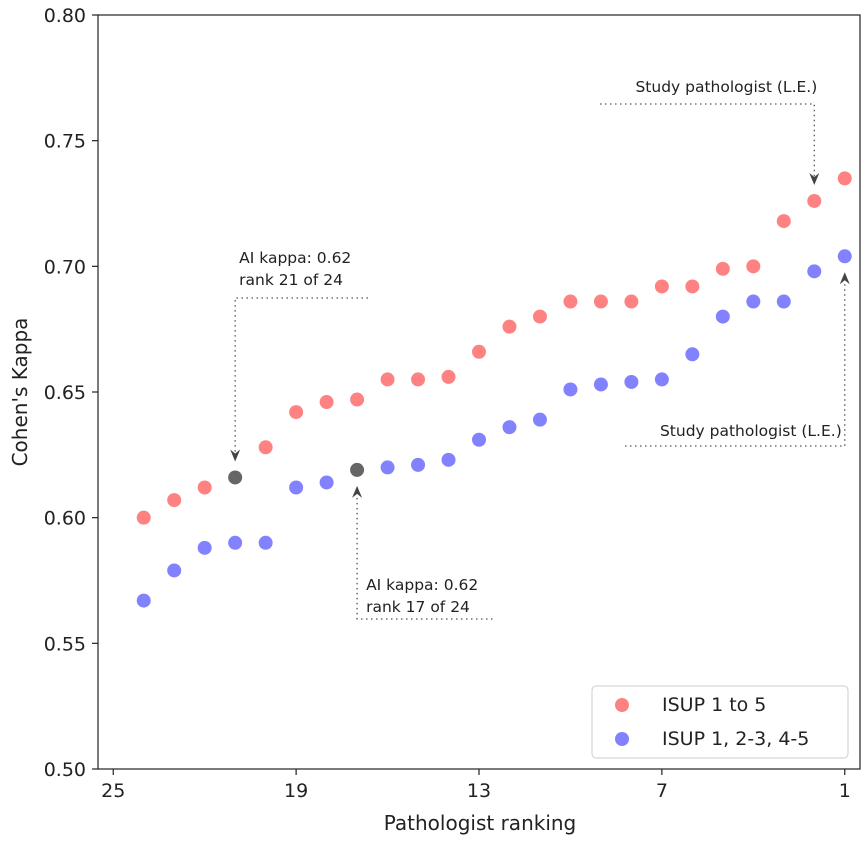 The width and height of the screenshot is (868, 841). Describe the element at coordinates (65, 644) in the screenshot. I see `y-tick-label: 0.55` at that location.